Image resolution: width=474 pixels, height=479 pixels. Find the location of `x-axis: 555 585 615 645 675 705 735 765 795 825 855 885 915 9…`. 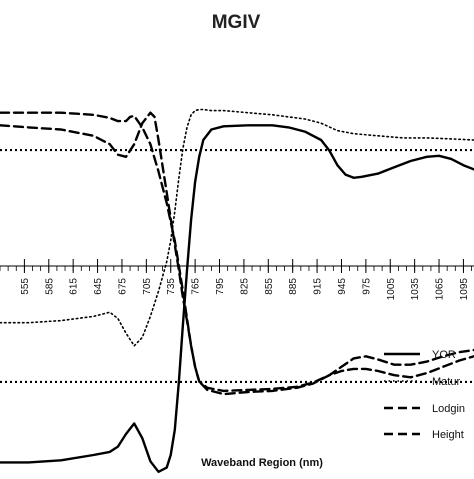

x-axis: 555 585 615 645 675 705 735 765 795 825 855 885 915 9… is located at coordinates (237, 279).